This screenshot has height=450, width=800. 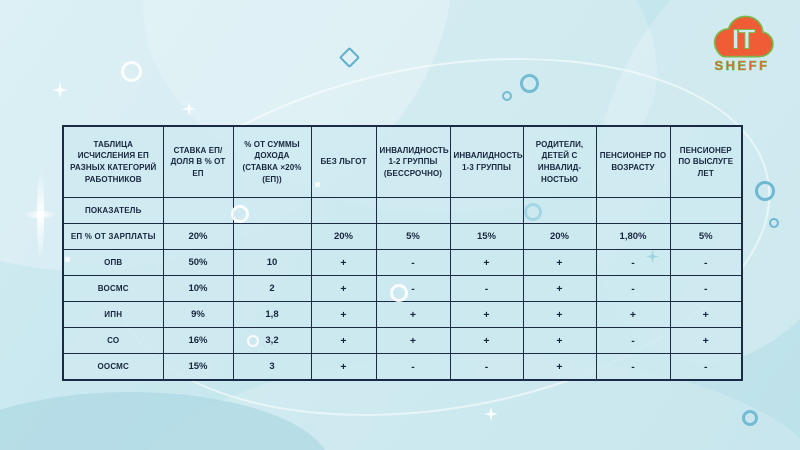 I want to click on row-label: ИПН, so click(x=113, y=314).